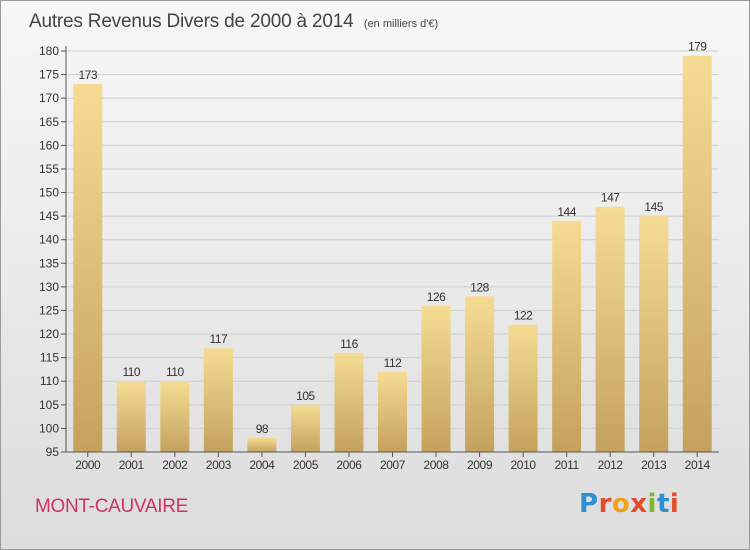 The height and width of the screenshot is (550, 750). I want to click on y-tick-label: 130, so click(49, 287).